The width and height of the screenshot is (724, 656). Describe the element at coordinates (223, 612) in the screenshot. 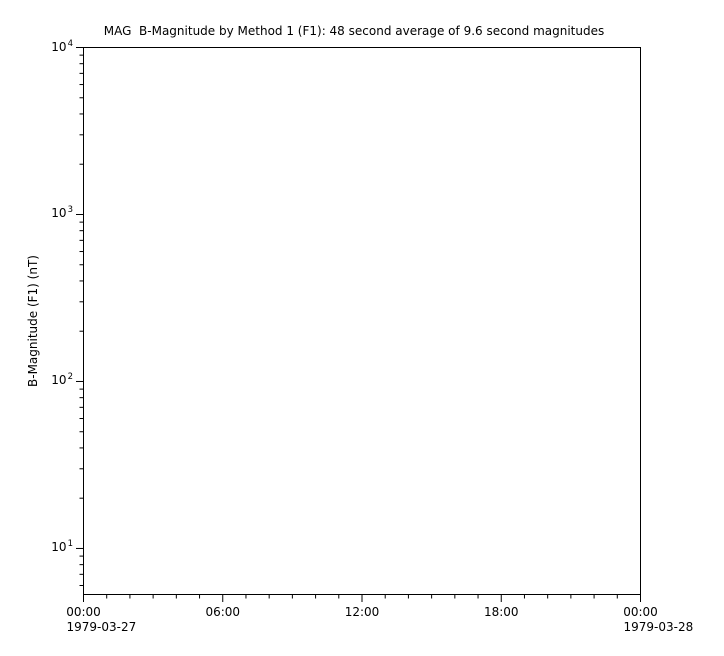

I see `x-tick-label: 06:00` at that location.